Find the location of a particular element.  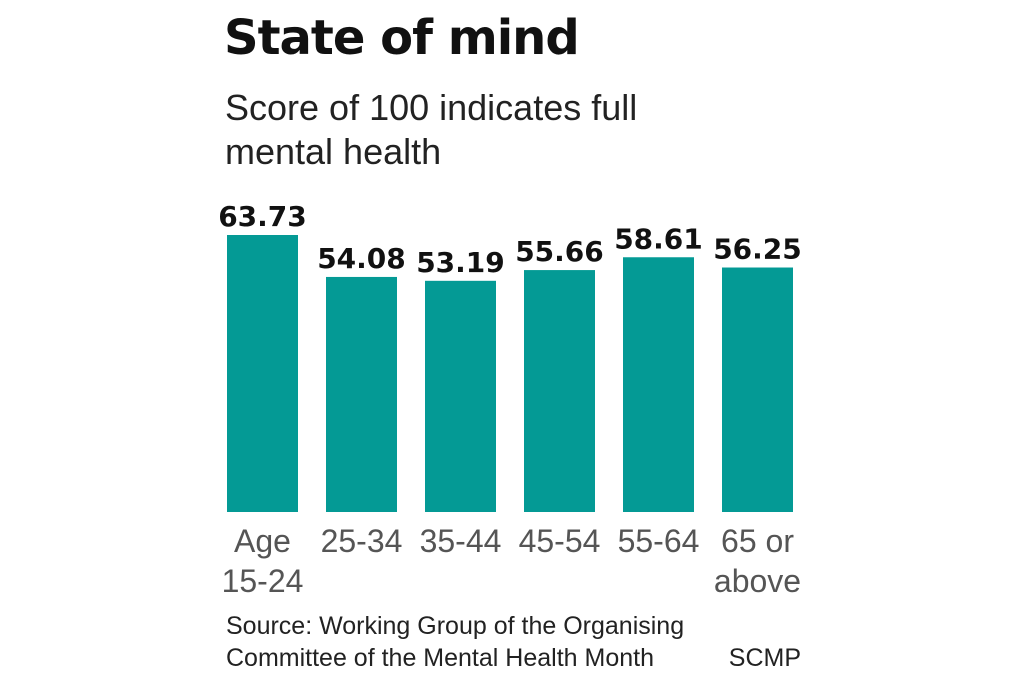

bar-value-label: 56.25 is located at coordinates (757, 249).